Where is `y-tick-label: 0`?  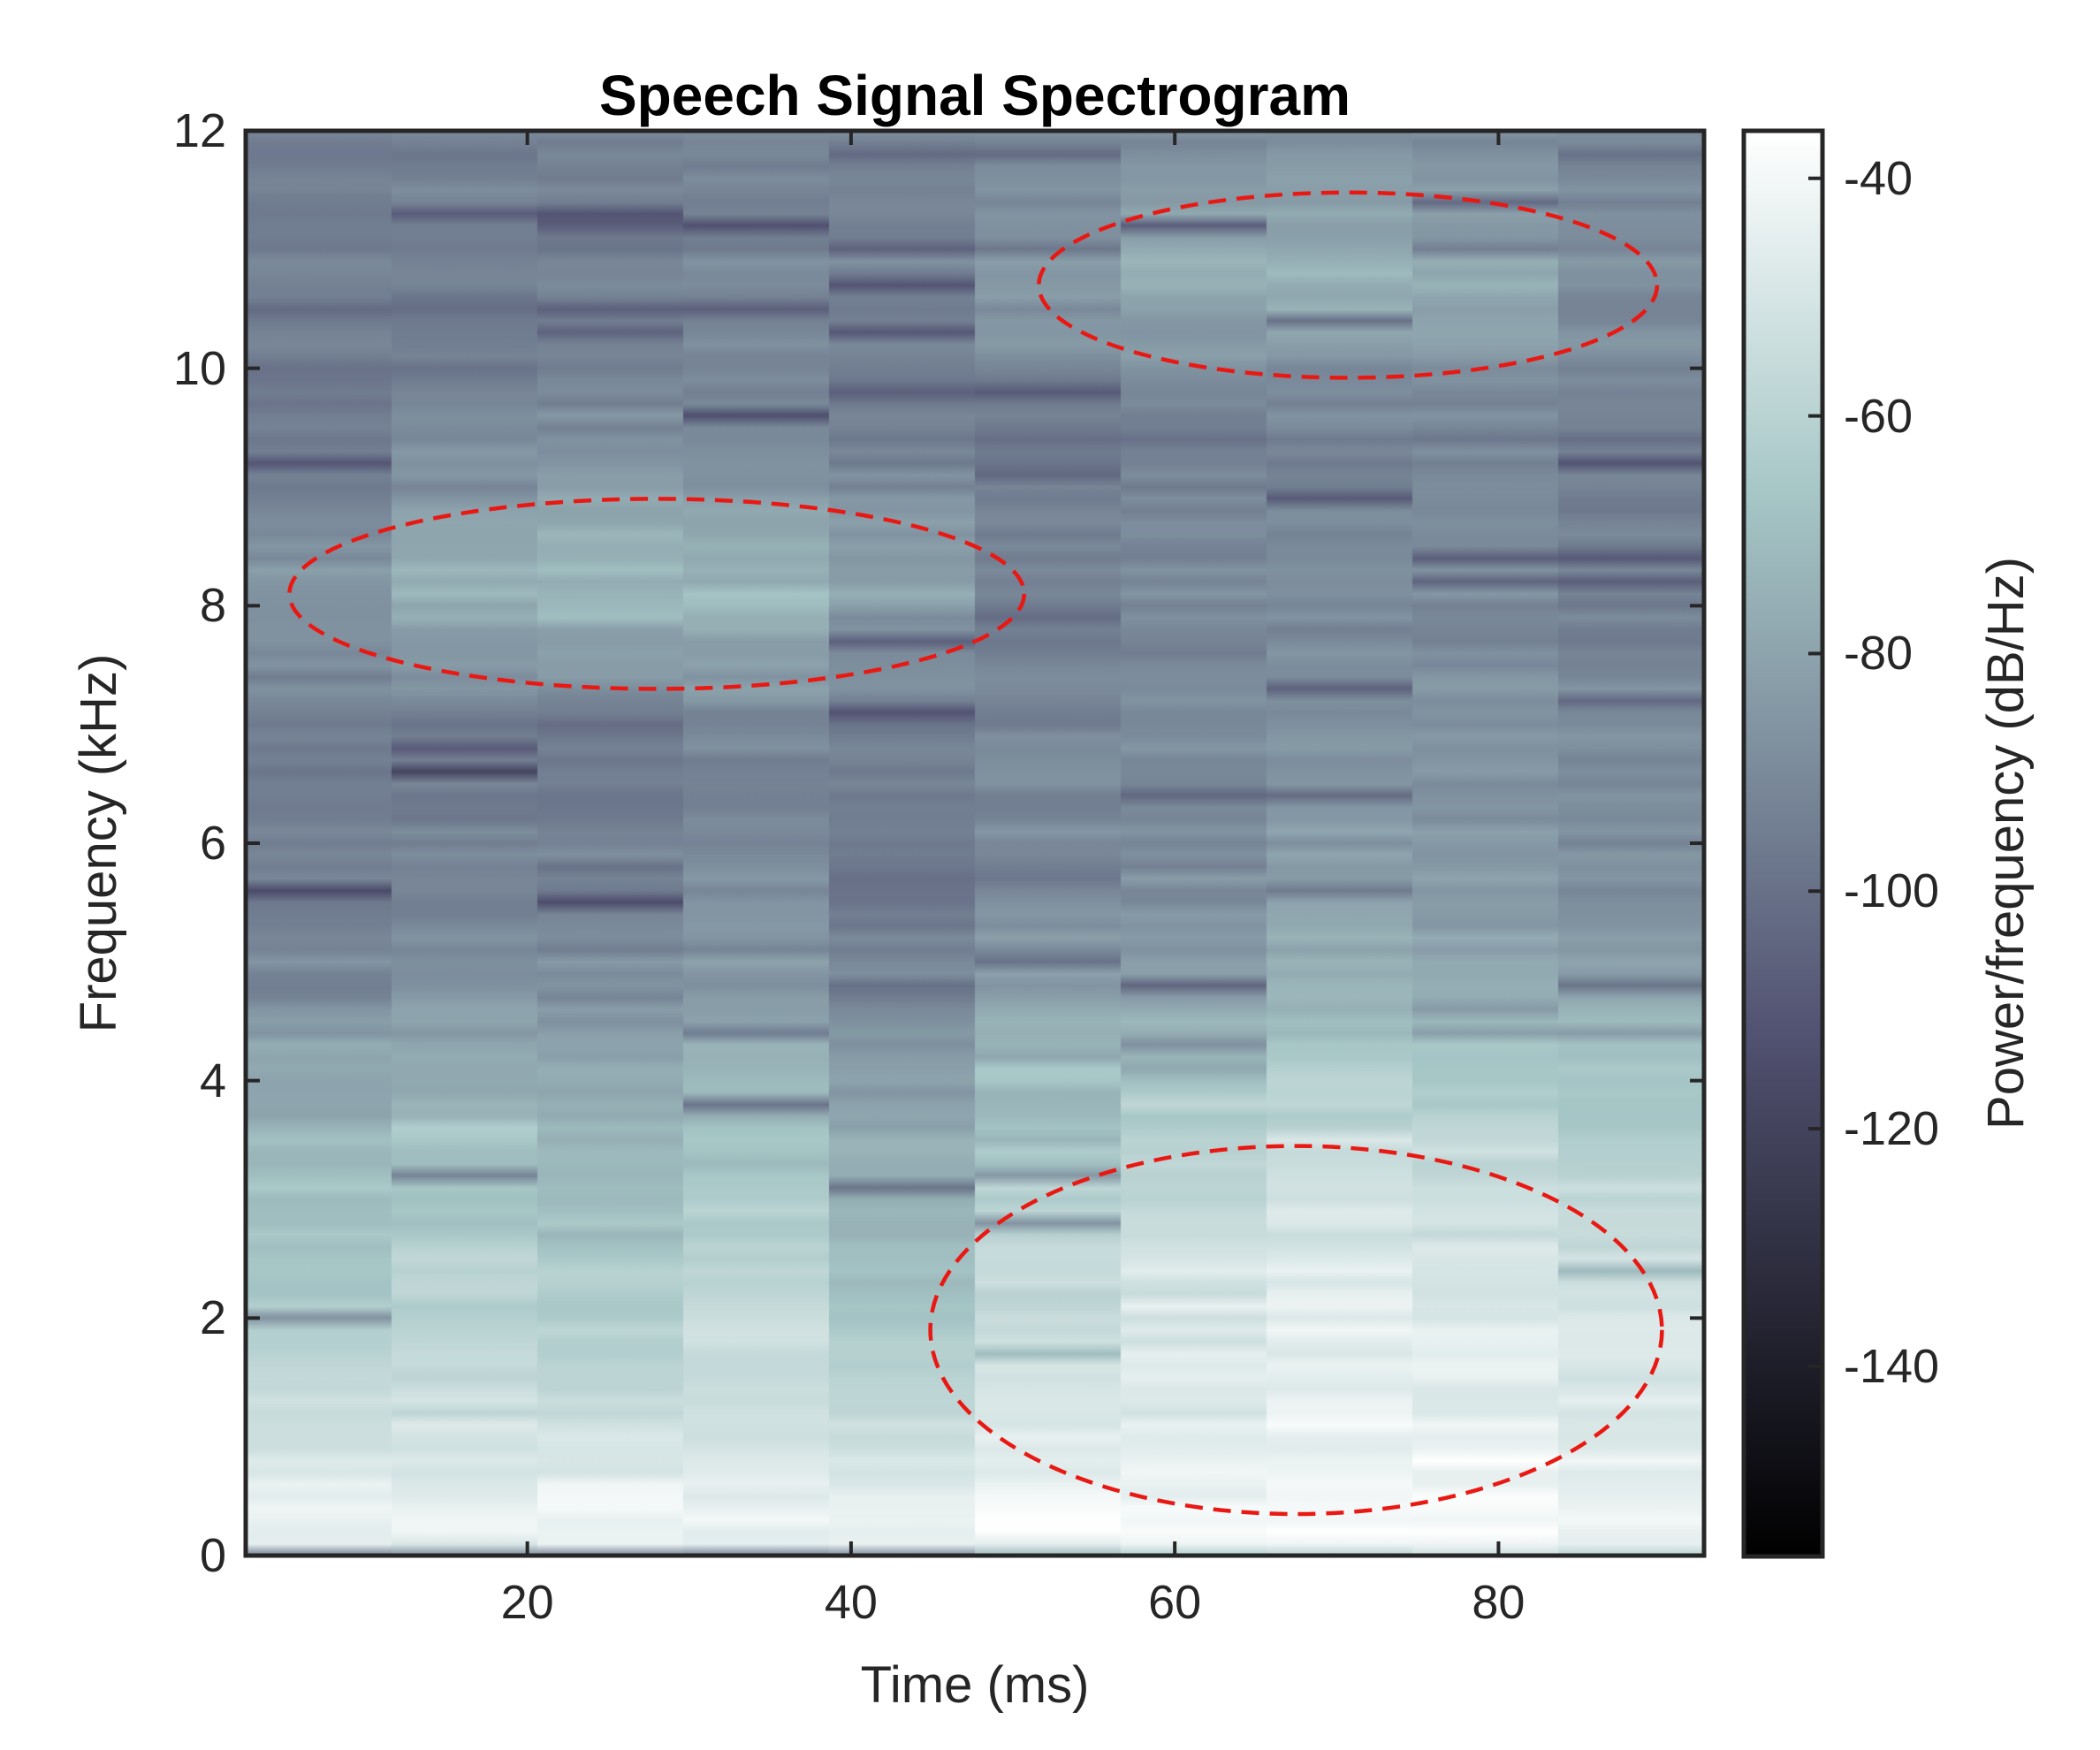 y-tick-label: 0 is located at coordinates (213, 1555).